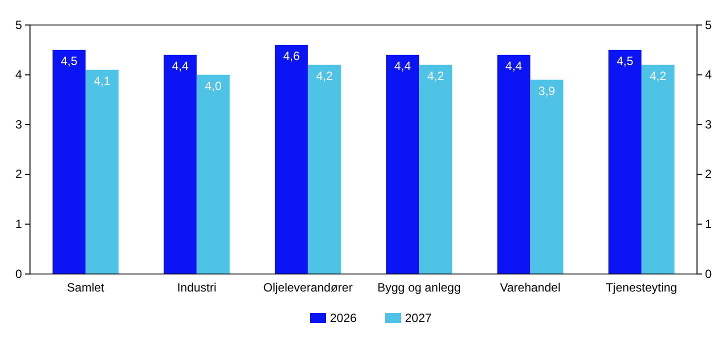 Image resolution: width=722 pixels, height=356 pixels. I want to click on data-label: 3,9, so click(547, 91).